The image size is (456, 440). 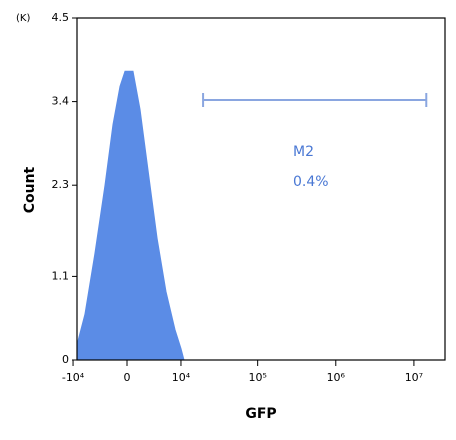 What do you see at coordinates (127, 377) in the screenshot?
I see `x-tick-label: 0` at bounding box center [127, 377].